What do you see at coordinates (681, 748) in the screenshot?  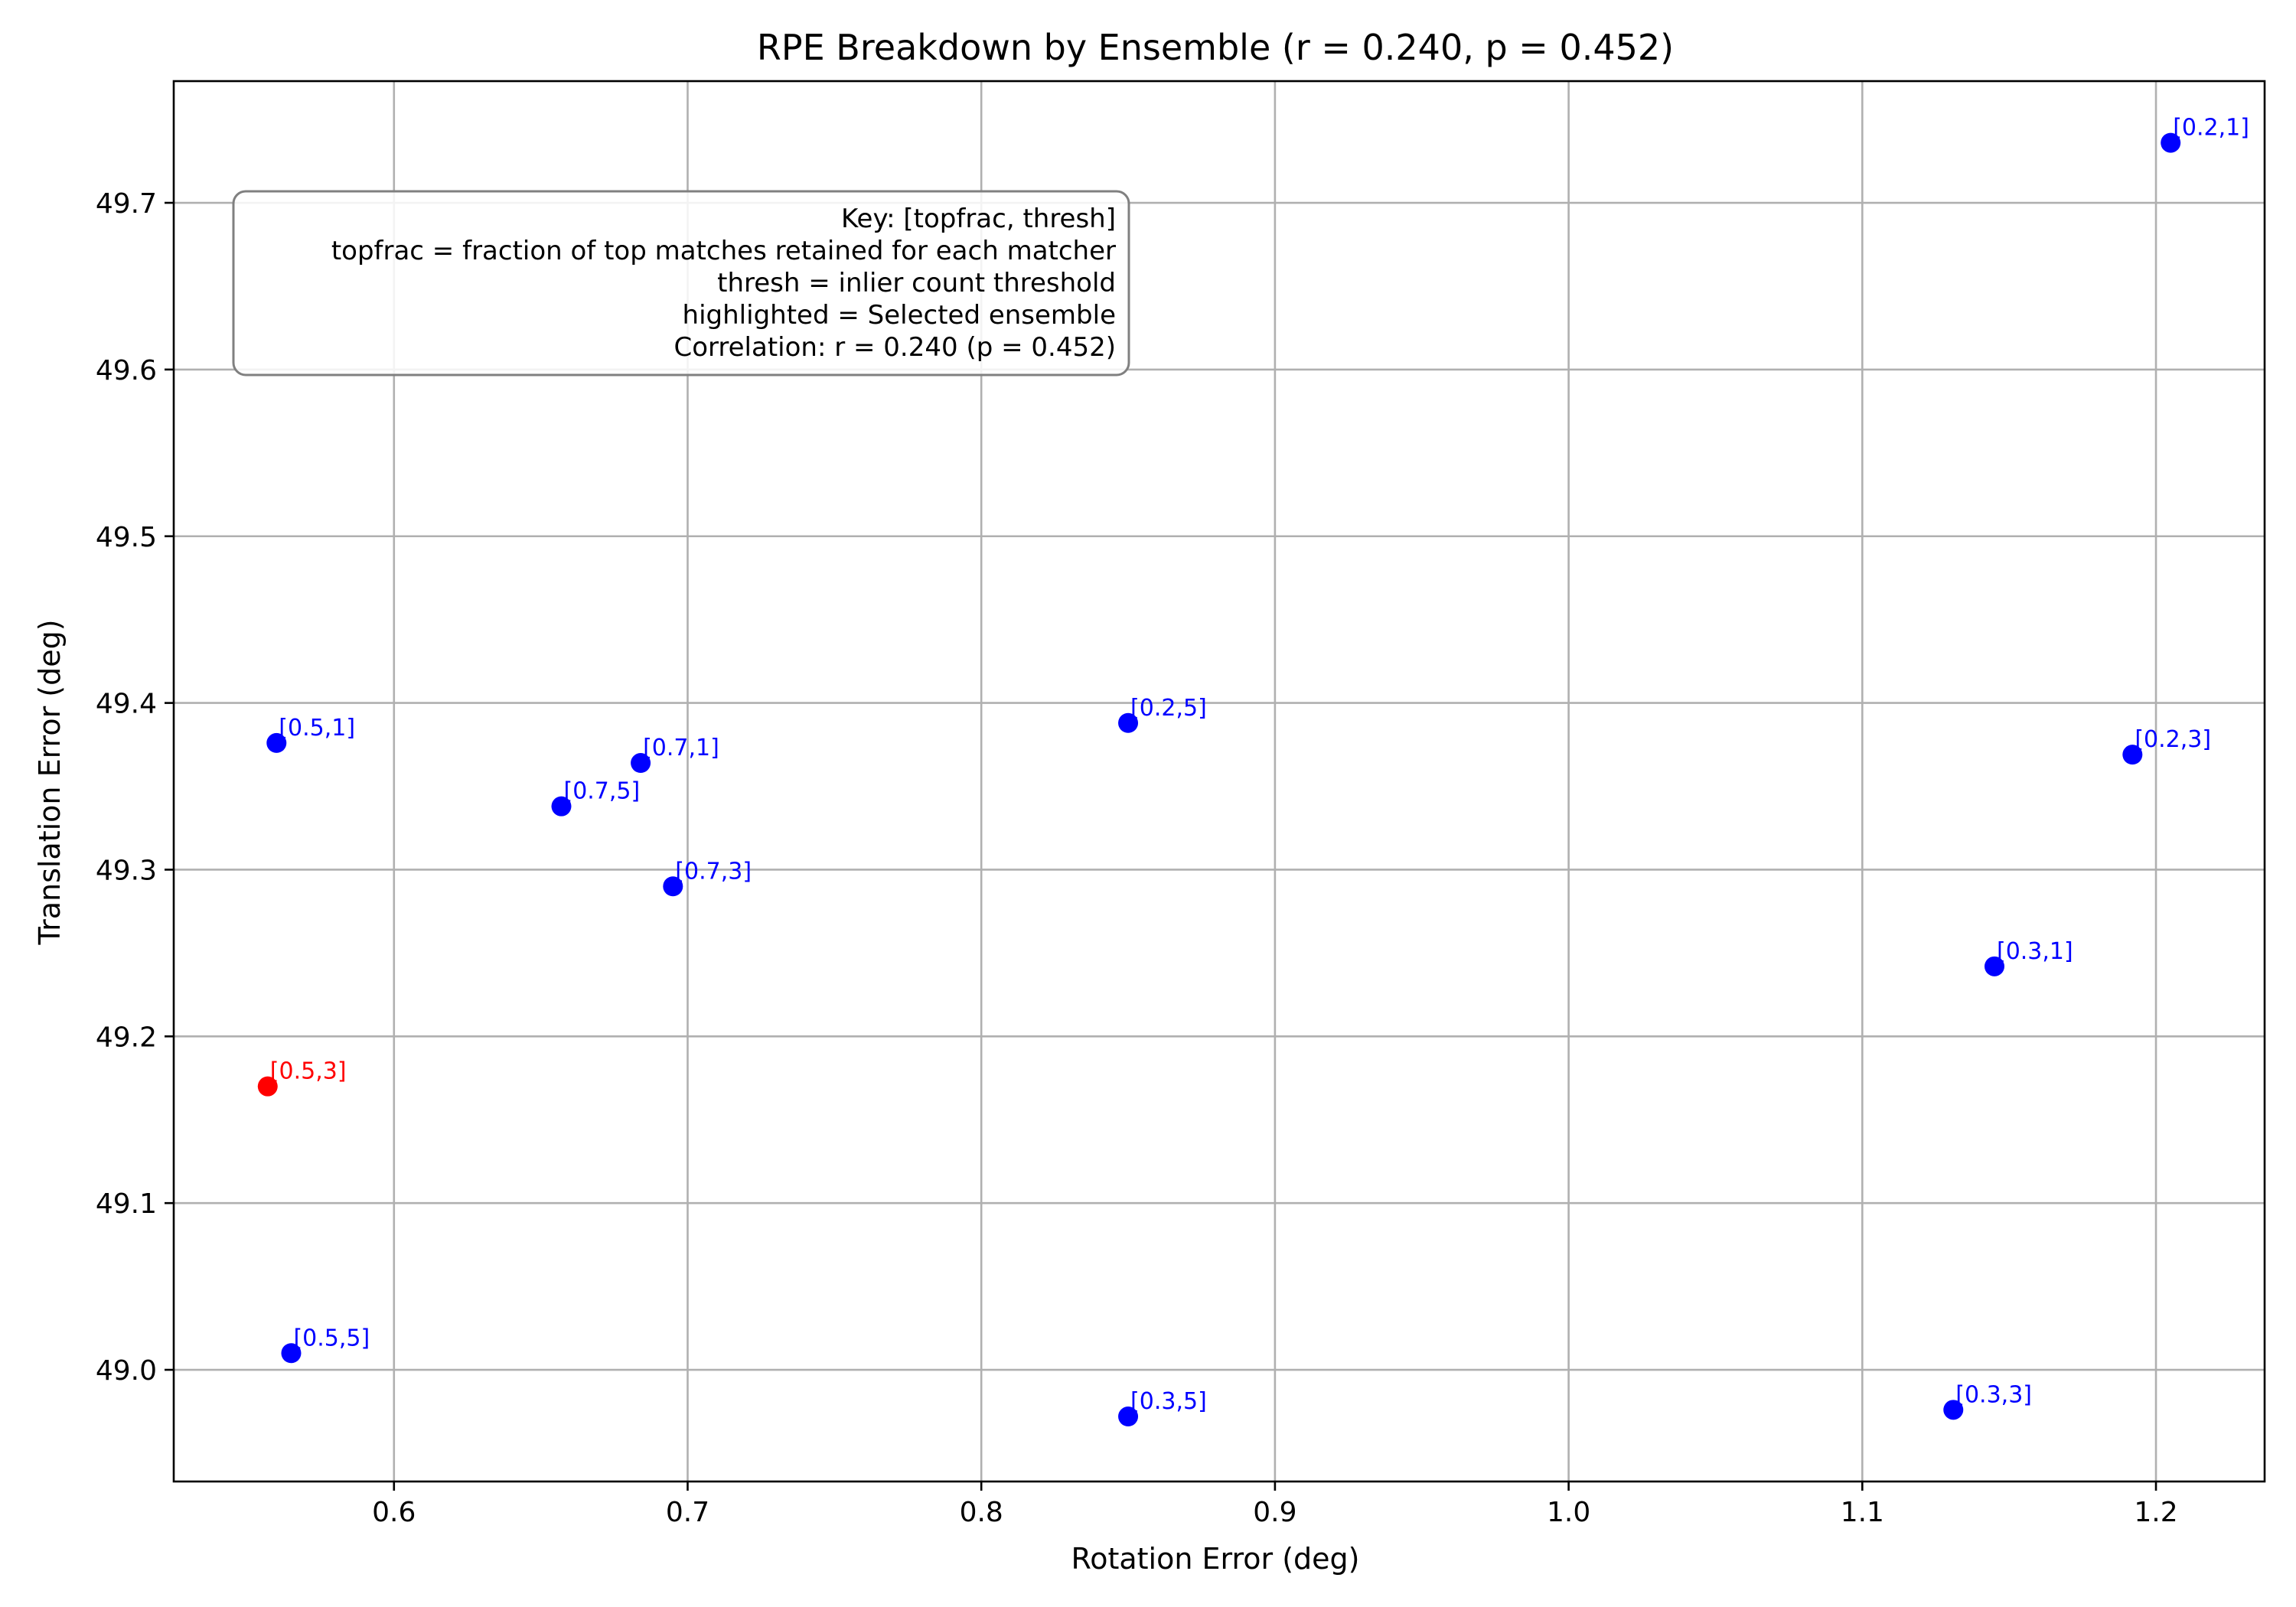 I see `point-label: [0.7,1]` at bounding box center [681, 748].